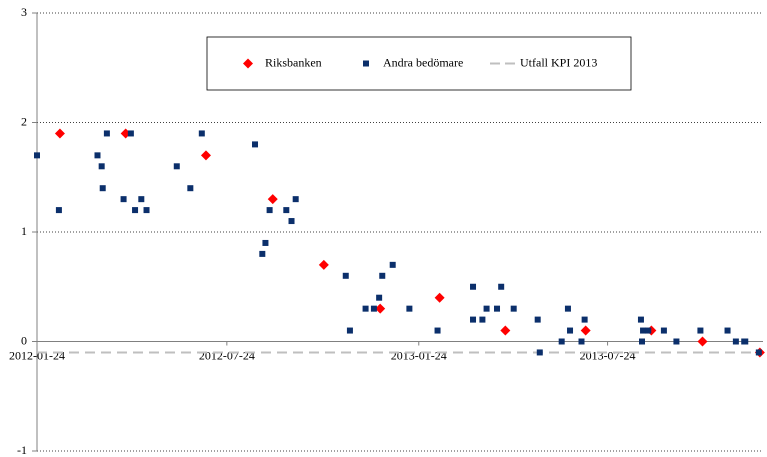 This screenshot has height=457, width=767. What do you see at coordinates (24, 121) in the screenshot?
I see `y-tick-label: 2` at bounding box center [24, 121].